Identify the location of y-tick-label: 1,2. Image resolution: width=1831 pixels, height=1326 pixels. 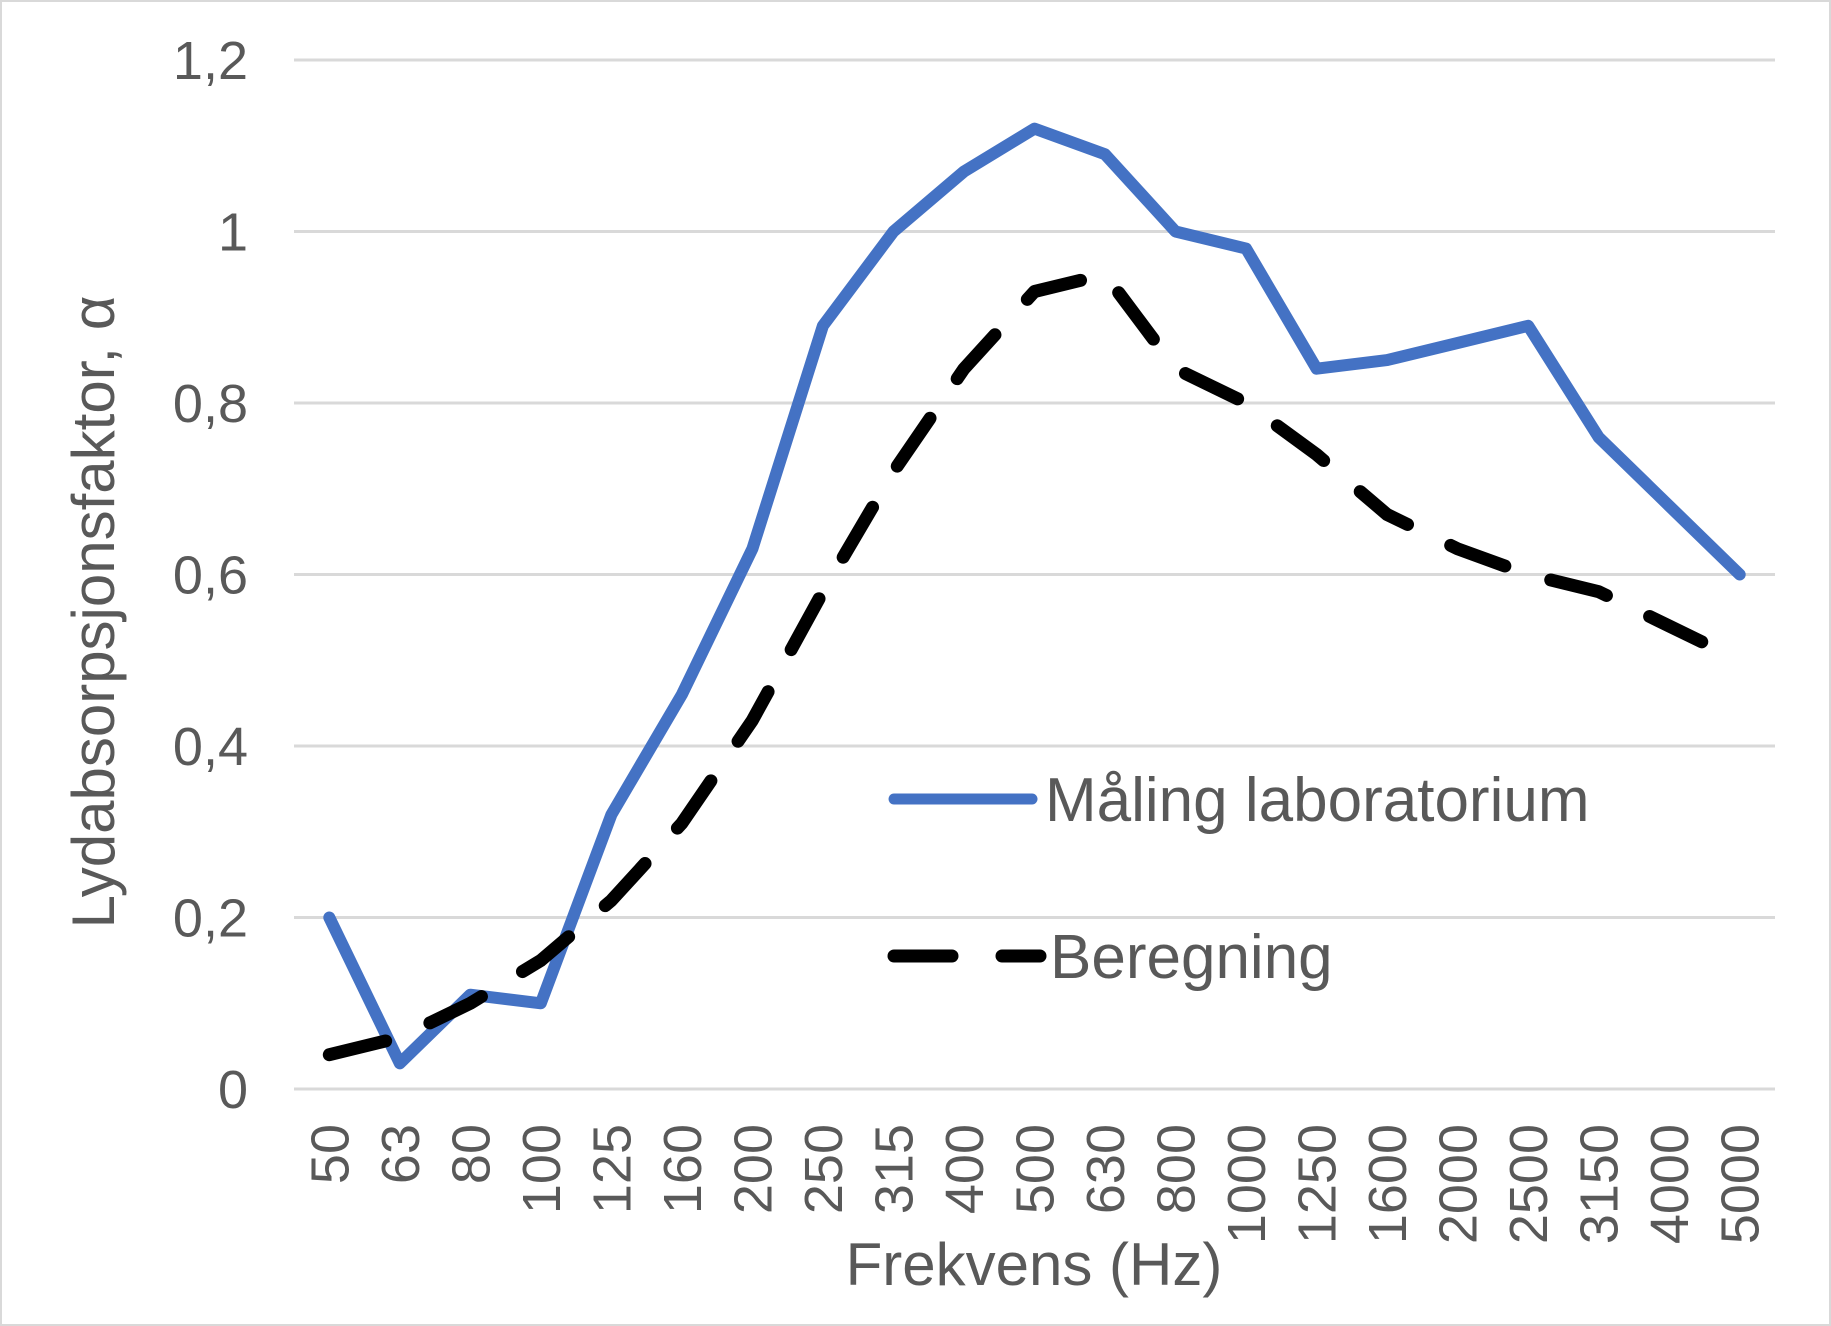
(210, 61).